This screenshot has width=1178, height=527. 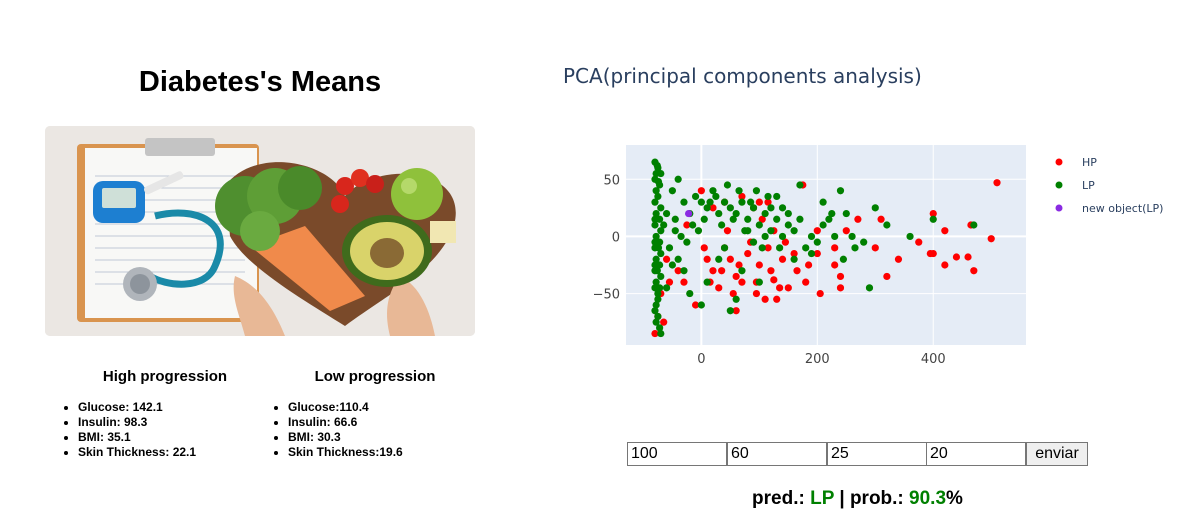 I want to click on legend-item: new object(LP), so click(x=1122, y=208).